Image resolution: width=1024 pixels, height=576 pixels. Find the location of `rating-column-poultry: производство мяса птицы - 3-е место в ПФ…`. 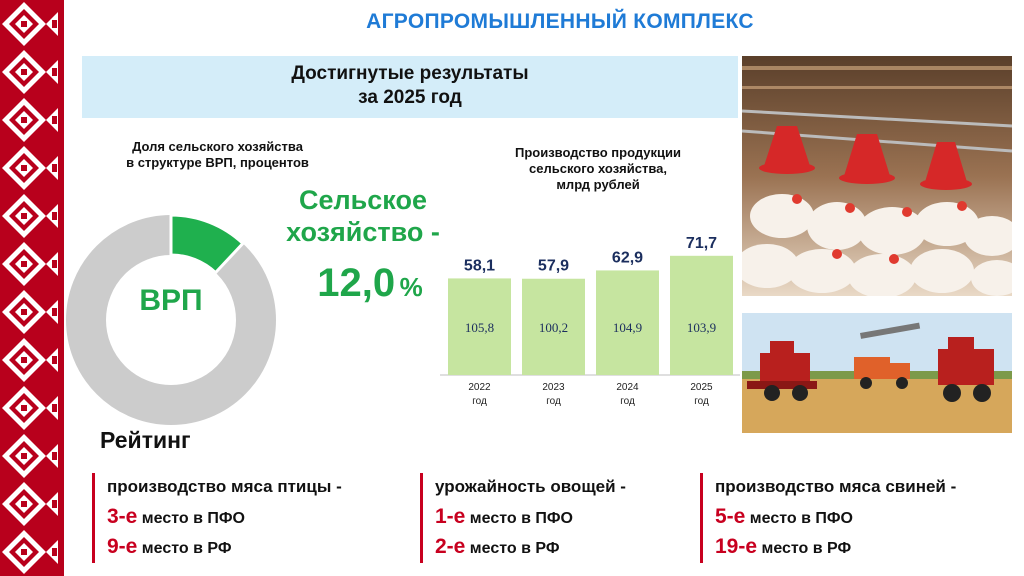

rating-column-poultry: производство мяса птицы - 3-е место в ПФ… is located at coordinates (247, 518).